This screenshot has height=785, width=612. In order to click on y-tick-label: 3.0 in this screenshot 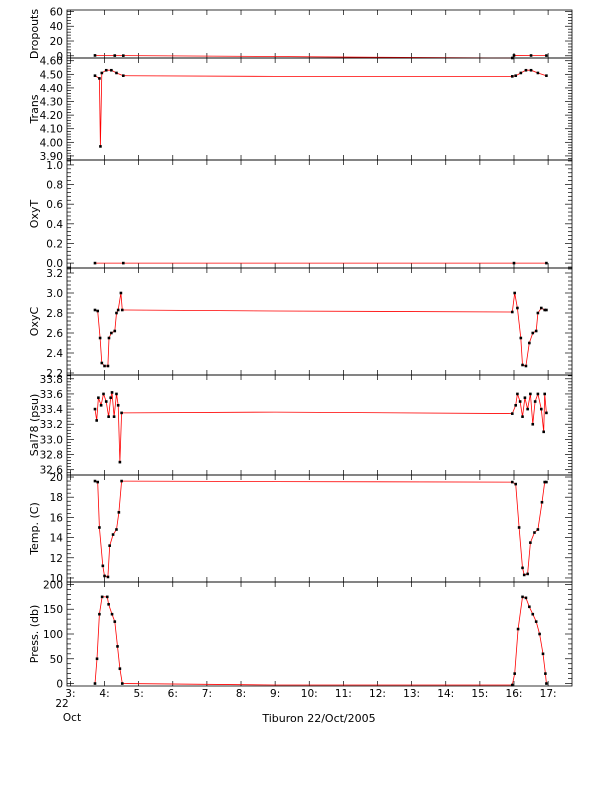, I will do `click(54, 294)`.